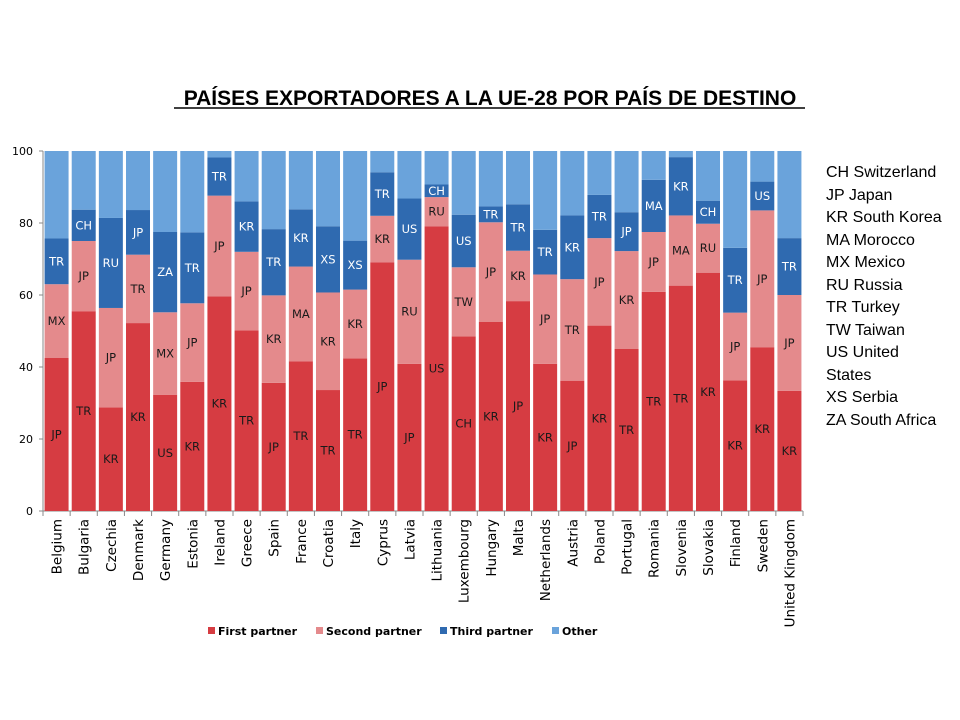  I want to click on category-label: Finland, so click(736, 543).